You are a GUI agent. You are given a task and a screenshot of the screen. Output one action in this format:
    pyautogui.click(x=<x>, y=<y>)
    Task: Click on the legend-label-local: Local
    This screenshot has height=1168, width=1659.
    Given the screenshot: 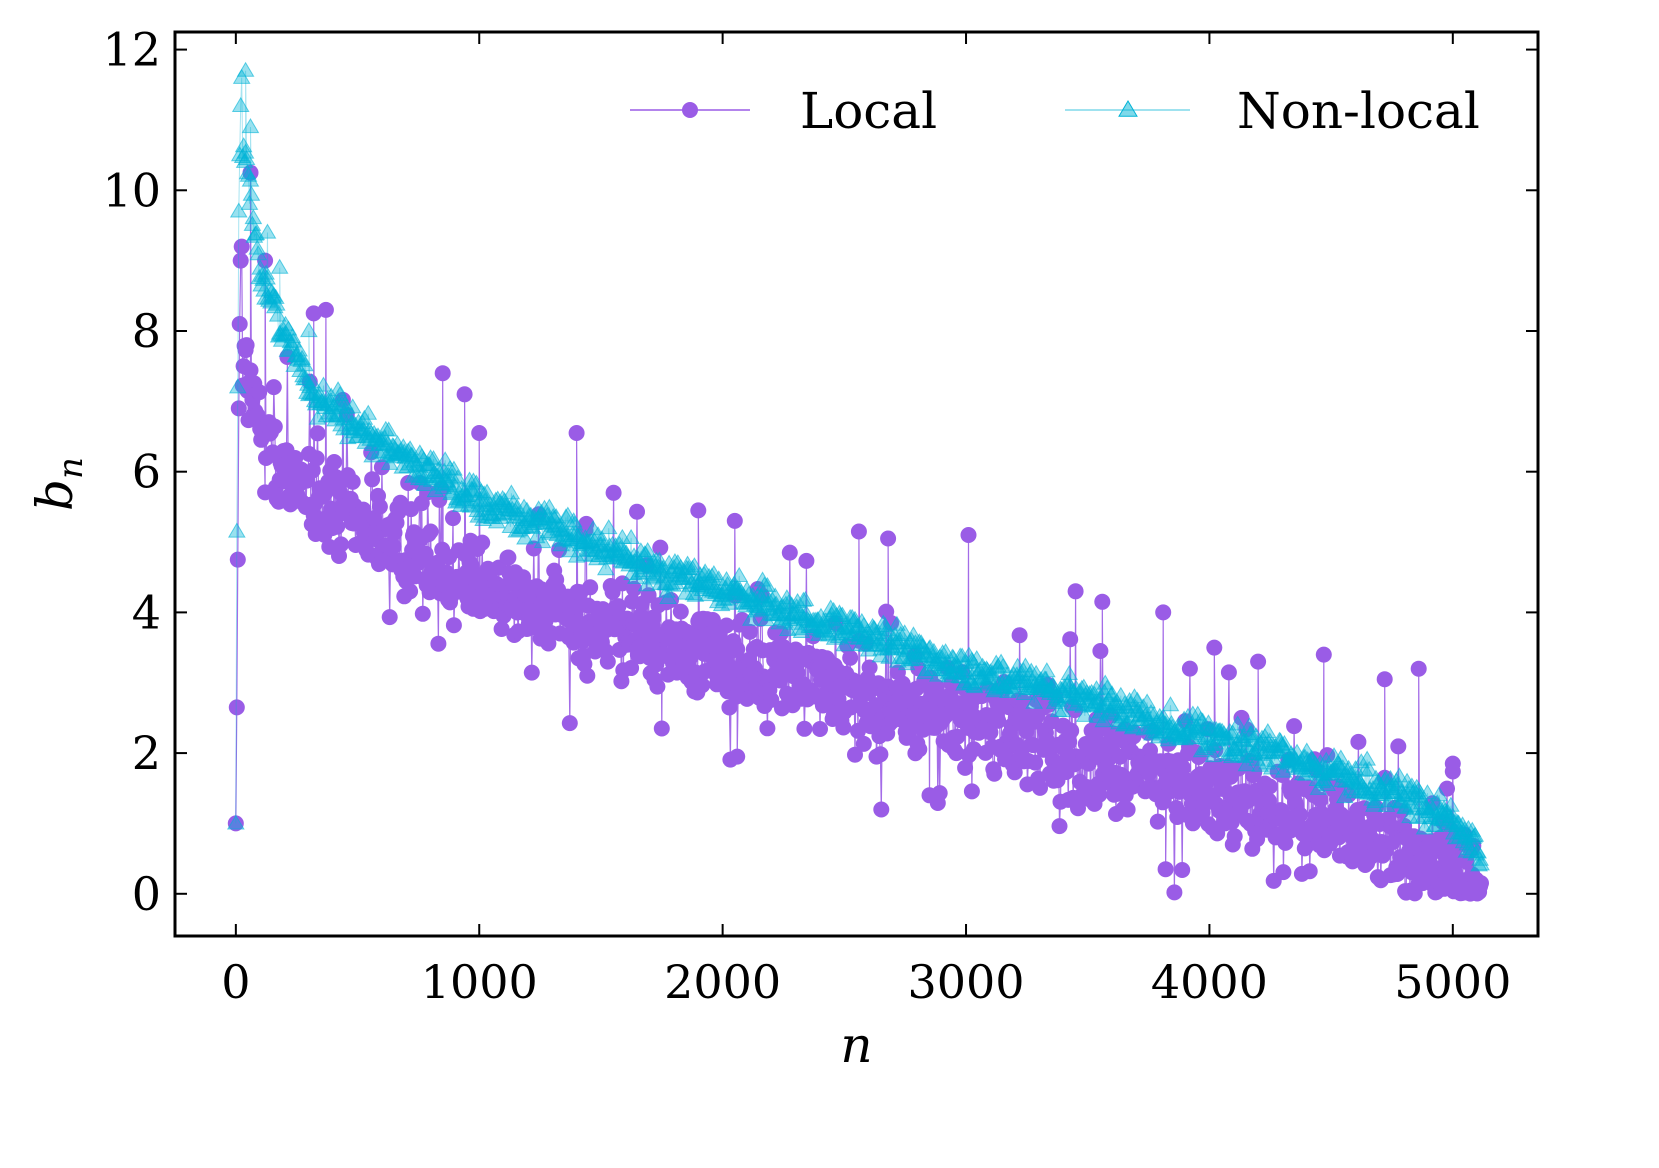 What is the action you would take?
    pyautogui.click(x=868, y=111)
    